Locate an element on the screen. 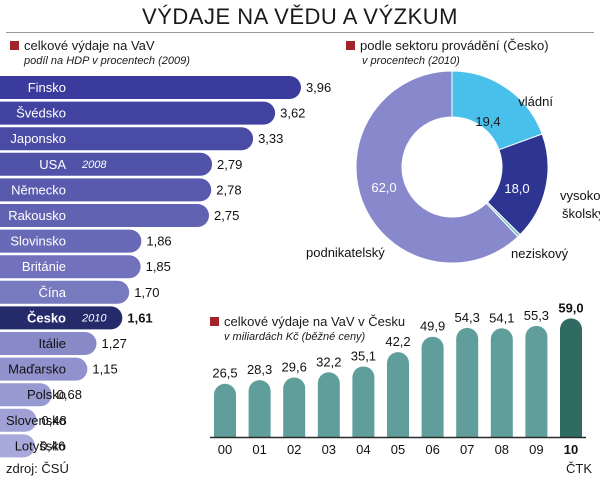 This screenshot has width=600, height=482. vbar-category-label: 10 is located at coordinates (571, 449).